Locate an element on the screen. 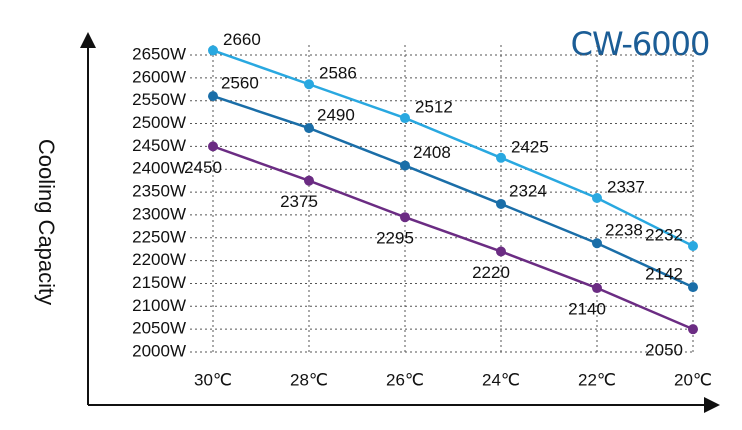 The image size is (742, 430). data-label: 2560 is located at coordinates (240, 83).